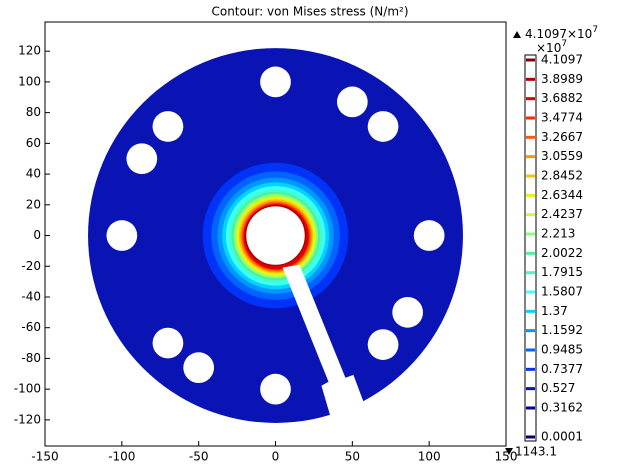 The width and height of the screenshot is (620, 469). I want to click on max-label-exponent: 7, so click(595, 30).